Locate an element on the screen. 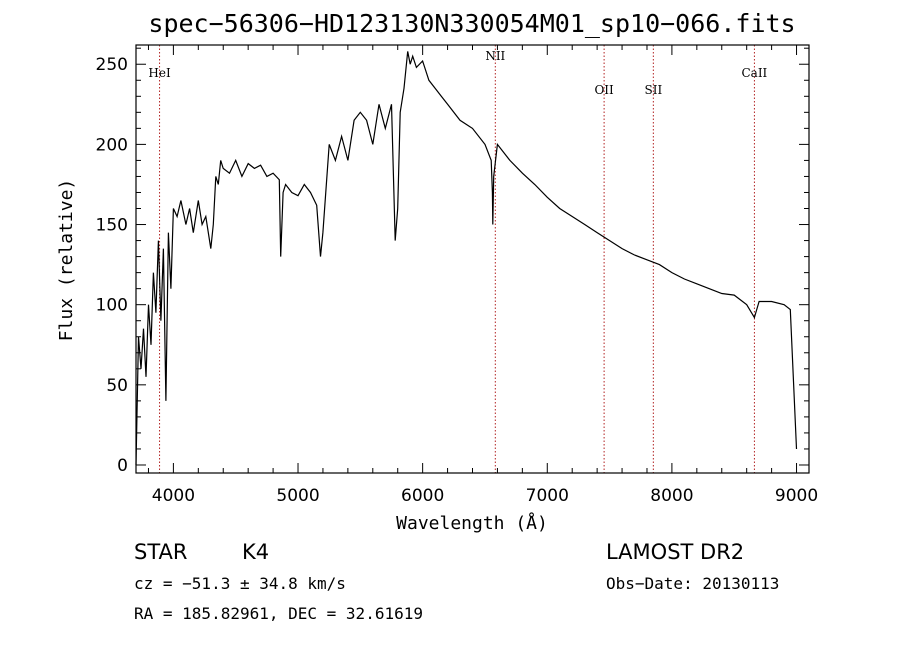  subclass-label: K4 is located at coordinates (255, 552).